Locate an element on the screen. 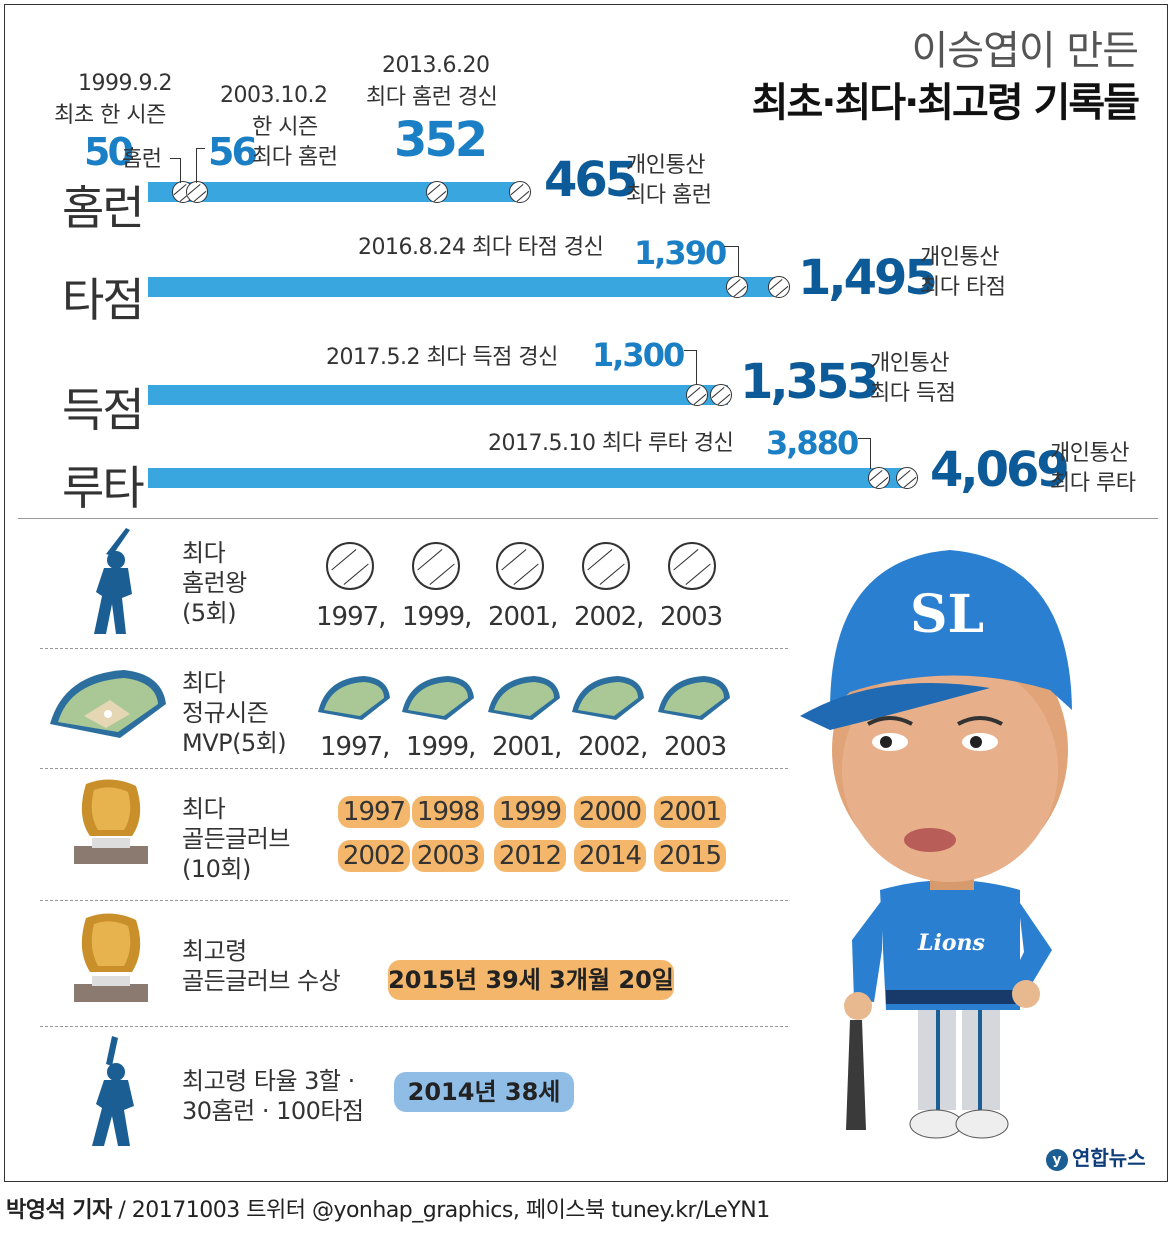  milestone-desc: 최다 홈런 is located at coordinates (295, 157).